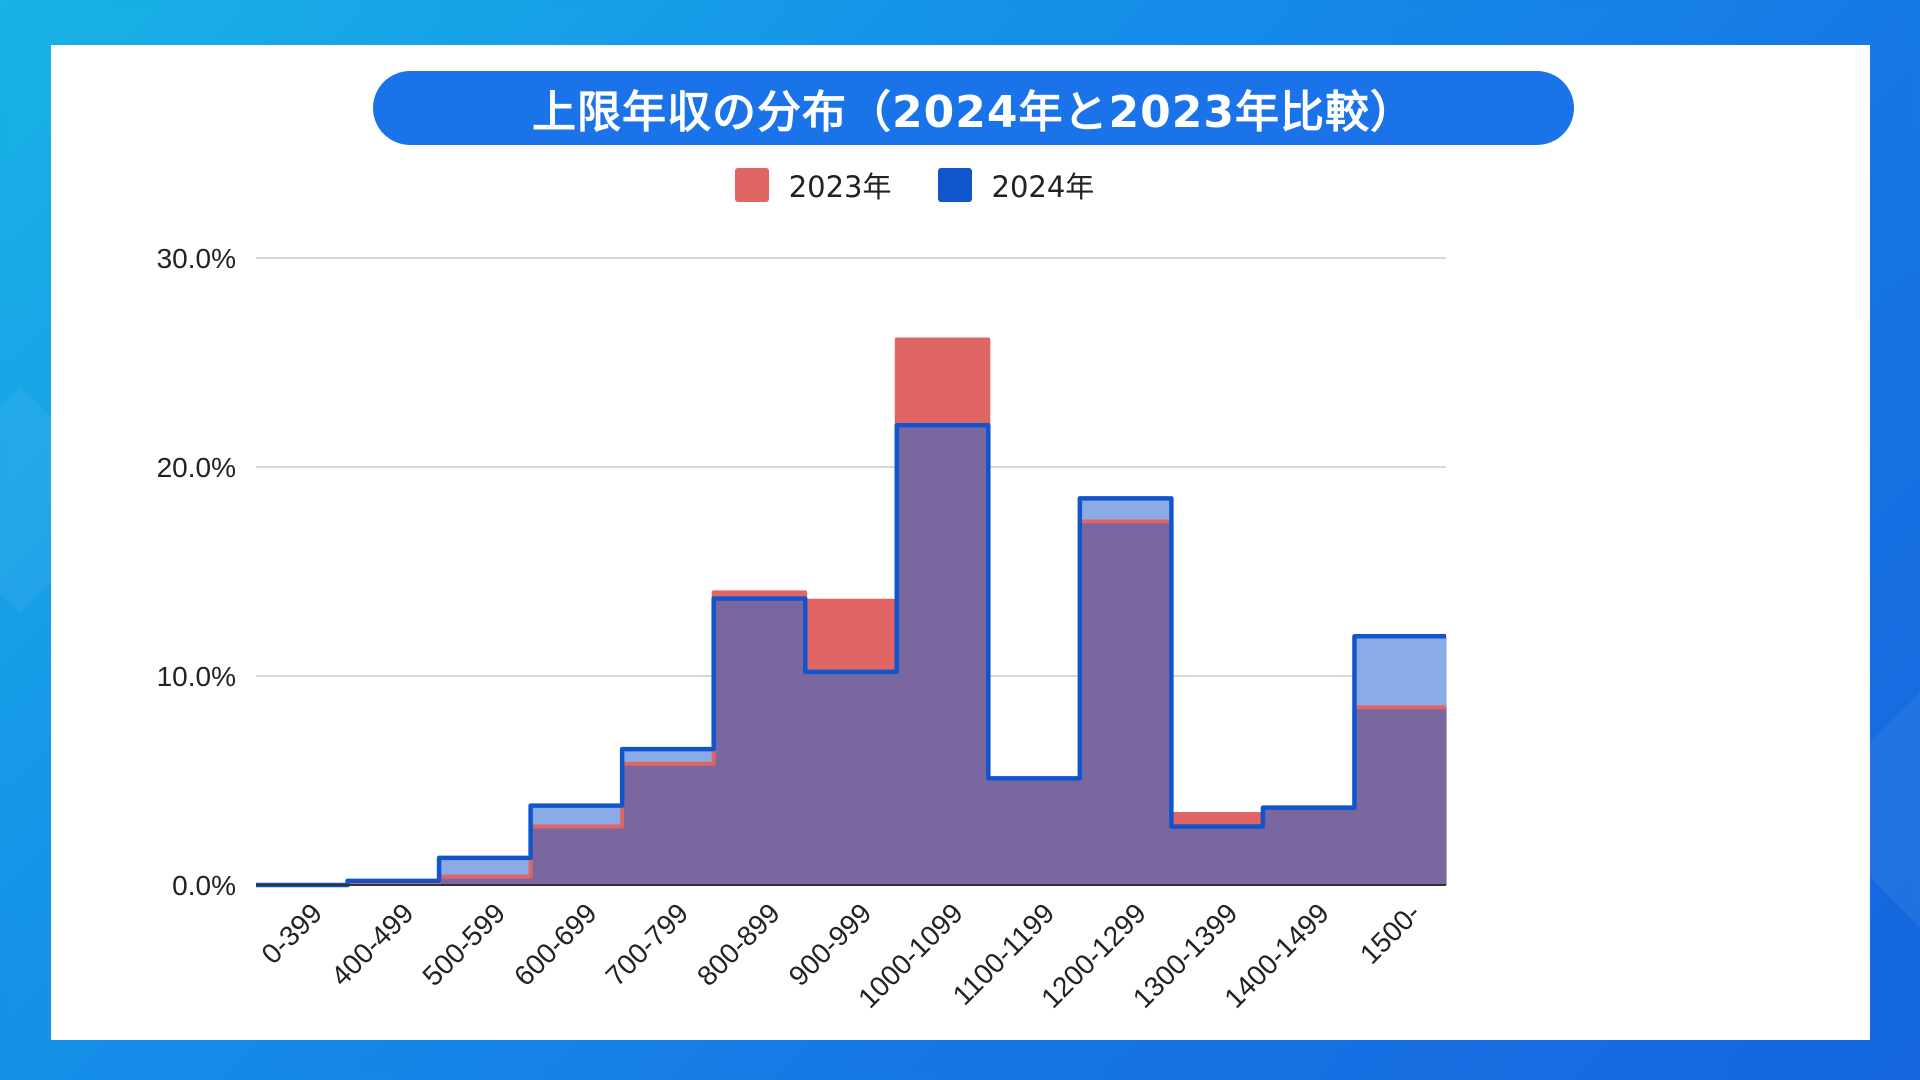 The width and height of the screenshot is (1920, 1080). I want to click on legend-item-2024: 2024年, so click(1016, 185).